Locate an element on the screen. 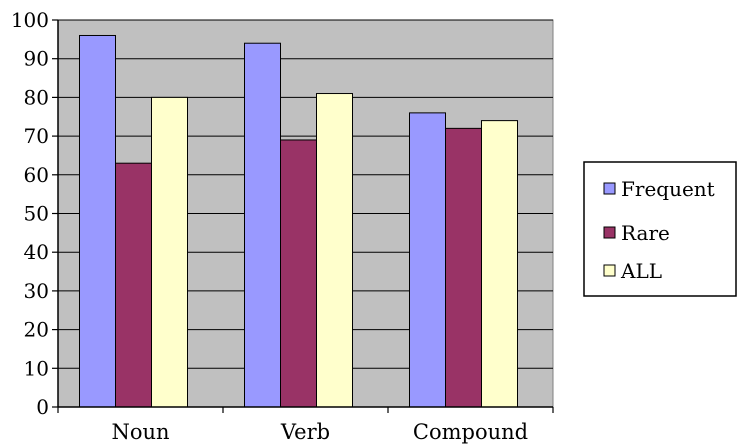 The width and height of the screenshot is (738, 445). bar-frequent-compound is located at coordinates (427, 260).